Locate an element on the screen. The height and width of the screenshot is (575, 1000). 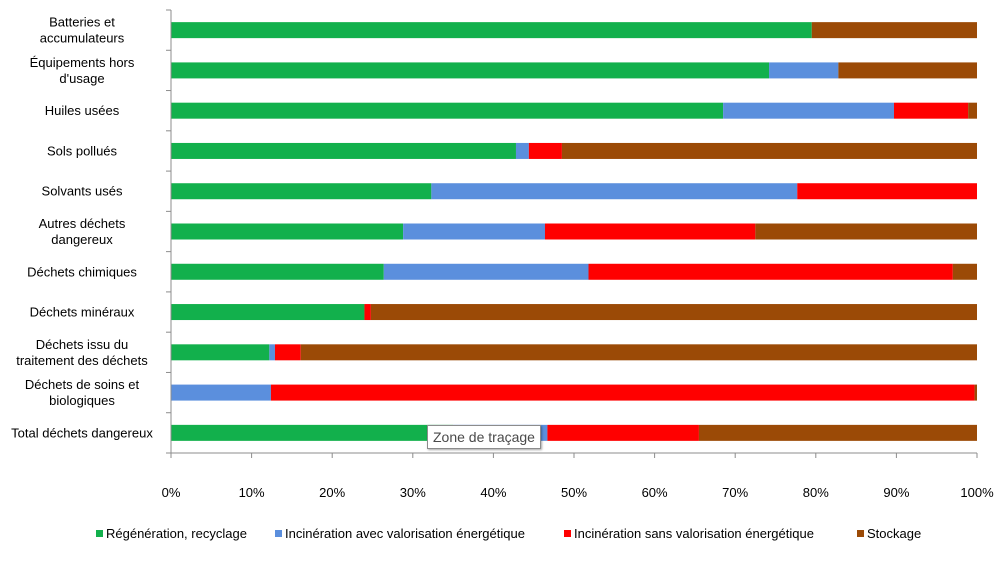
category-label-line: Total déchets dangereux is located at coordinates (82, 432).